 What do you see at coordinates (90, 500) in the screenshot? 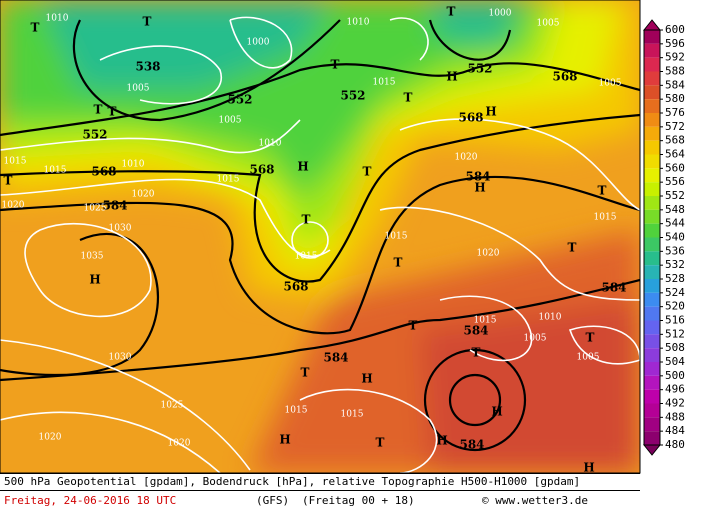
I see `footer-date: Freitag, 24-06-2016 18 UTC` at bounding box center [90, 500].